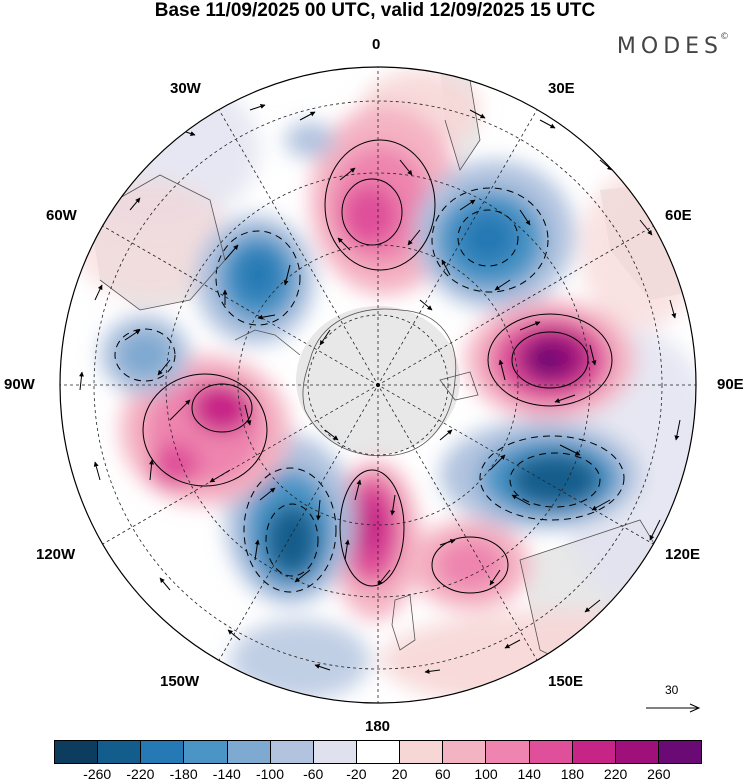  I want to click on label-30w: 30W, so click(185, 88).